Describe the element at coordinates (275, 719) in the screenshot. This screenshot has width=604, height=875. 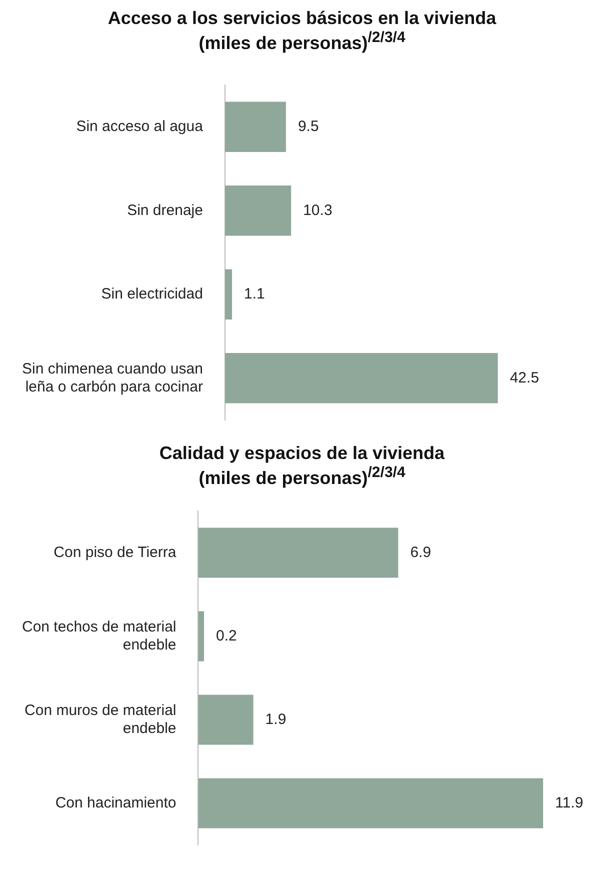
I see `data-label: 1.9` at that location.